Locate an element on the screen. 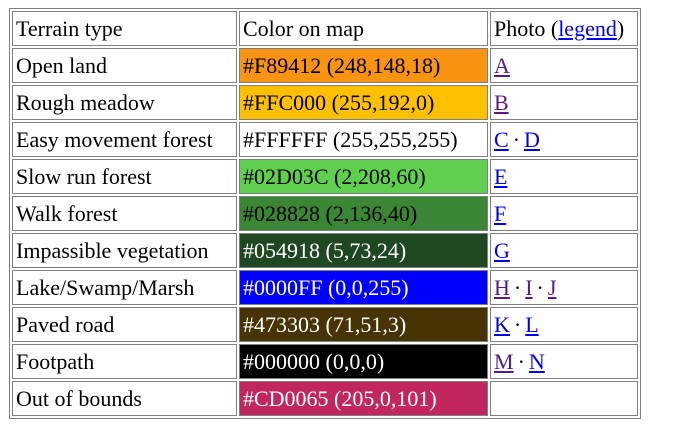  photo-links-cell: H · I · J is located at coordinates (564, 287).